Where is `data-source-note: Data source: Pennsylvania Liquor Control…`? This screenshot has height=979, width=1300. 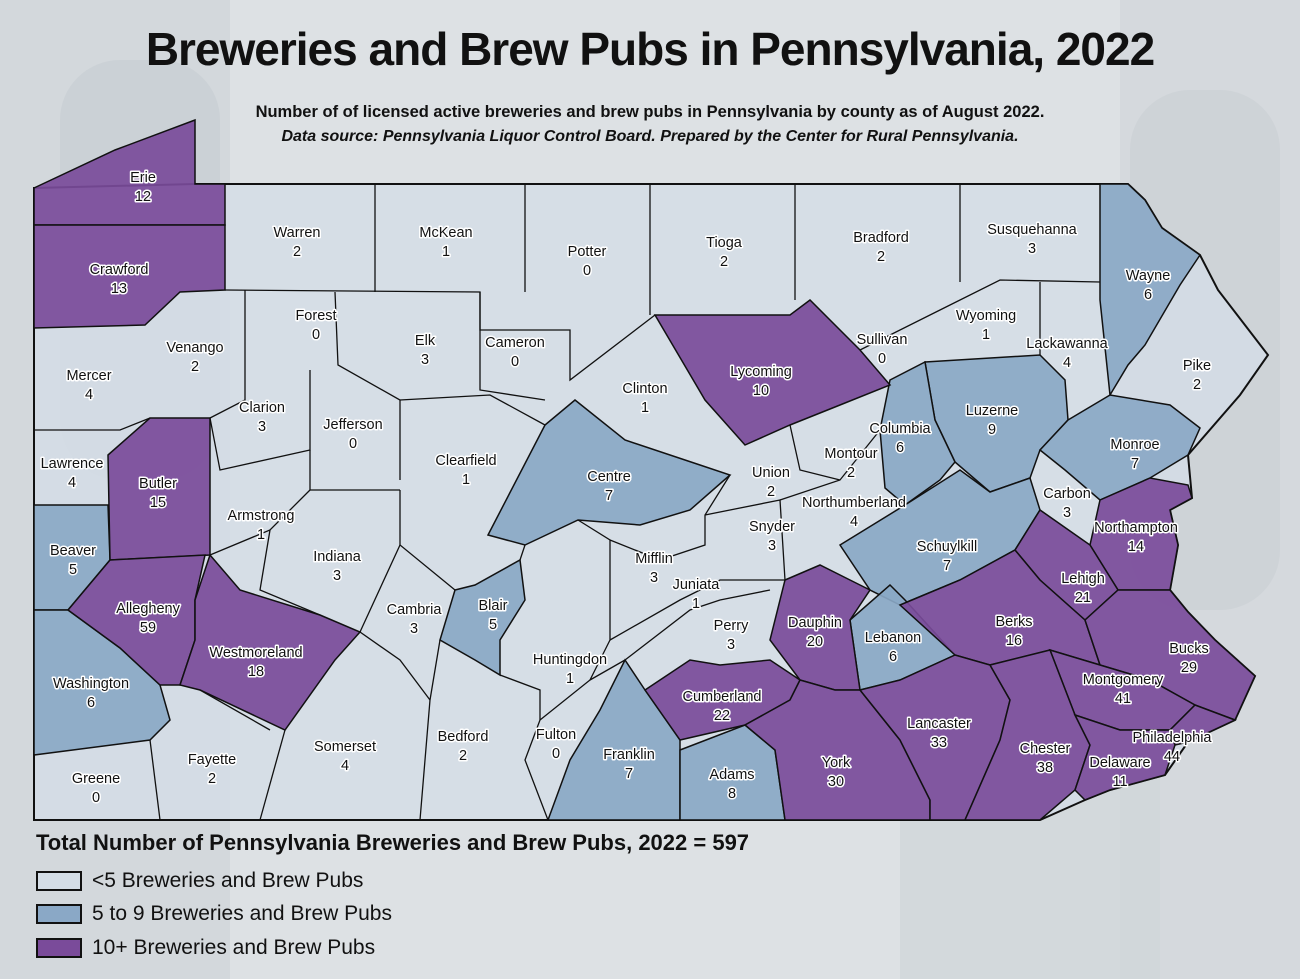
data-source-note: Data source: Pennsylvania Liquor Control… is located at coordinates (650, 136).